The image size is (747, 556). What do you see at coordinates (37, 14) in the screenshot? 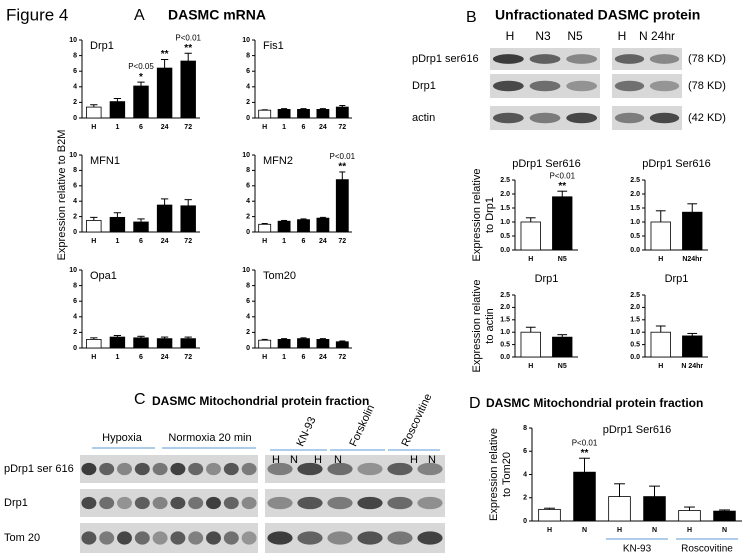
I see `figure-label: Figure 4` at bounding box center [37, 14].